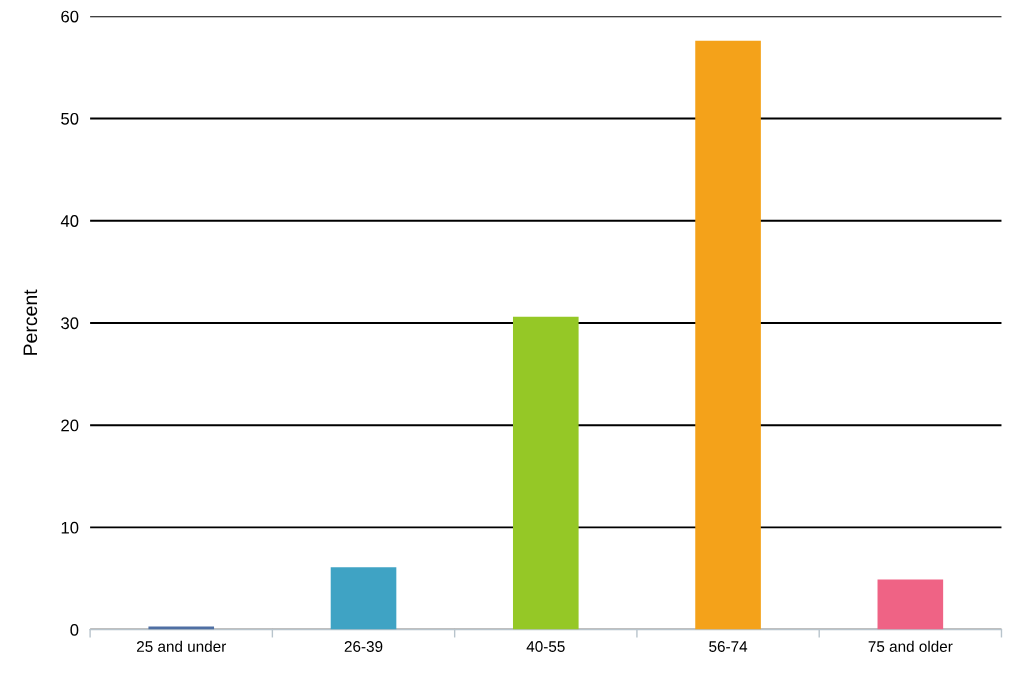 This screenshot has width=1024, height=677. What do you see at coordinates (30, 322) in the screenshot?
I see `y-axis-title: Percent` at bounding box center [30, 322].